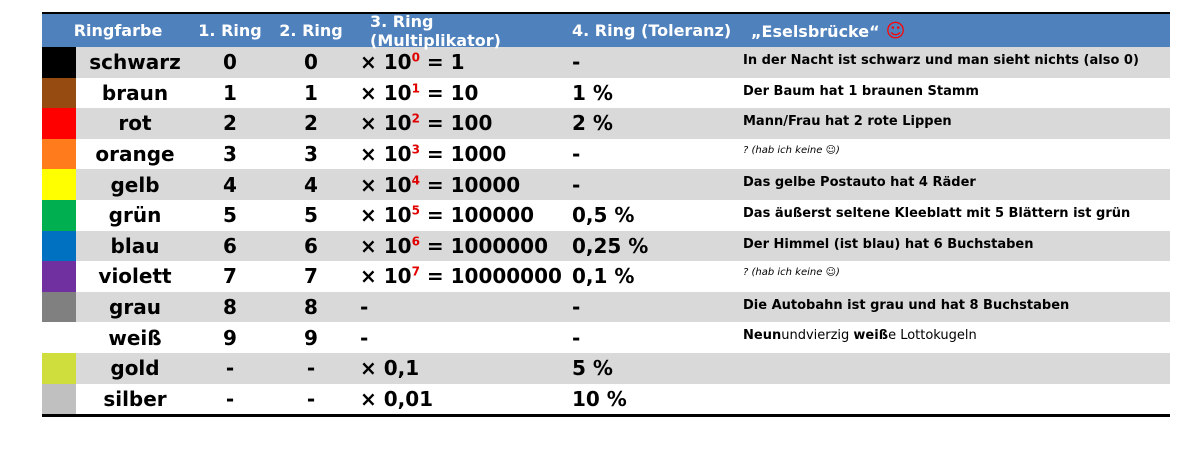 This screenshot has height=453, width=1204. I want to click on ring2-value: 7, so click(311, 276).